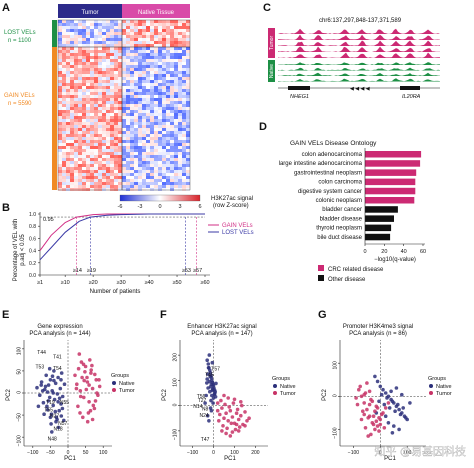  What do you see at coordinates (120, 207) in the screenshot?
I see `colorbar-tick-label: -6` at bounding box center [120, 207].